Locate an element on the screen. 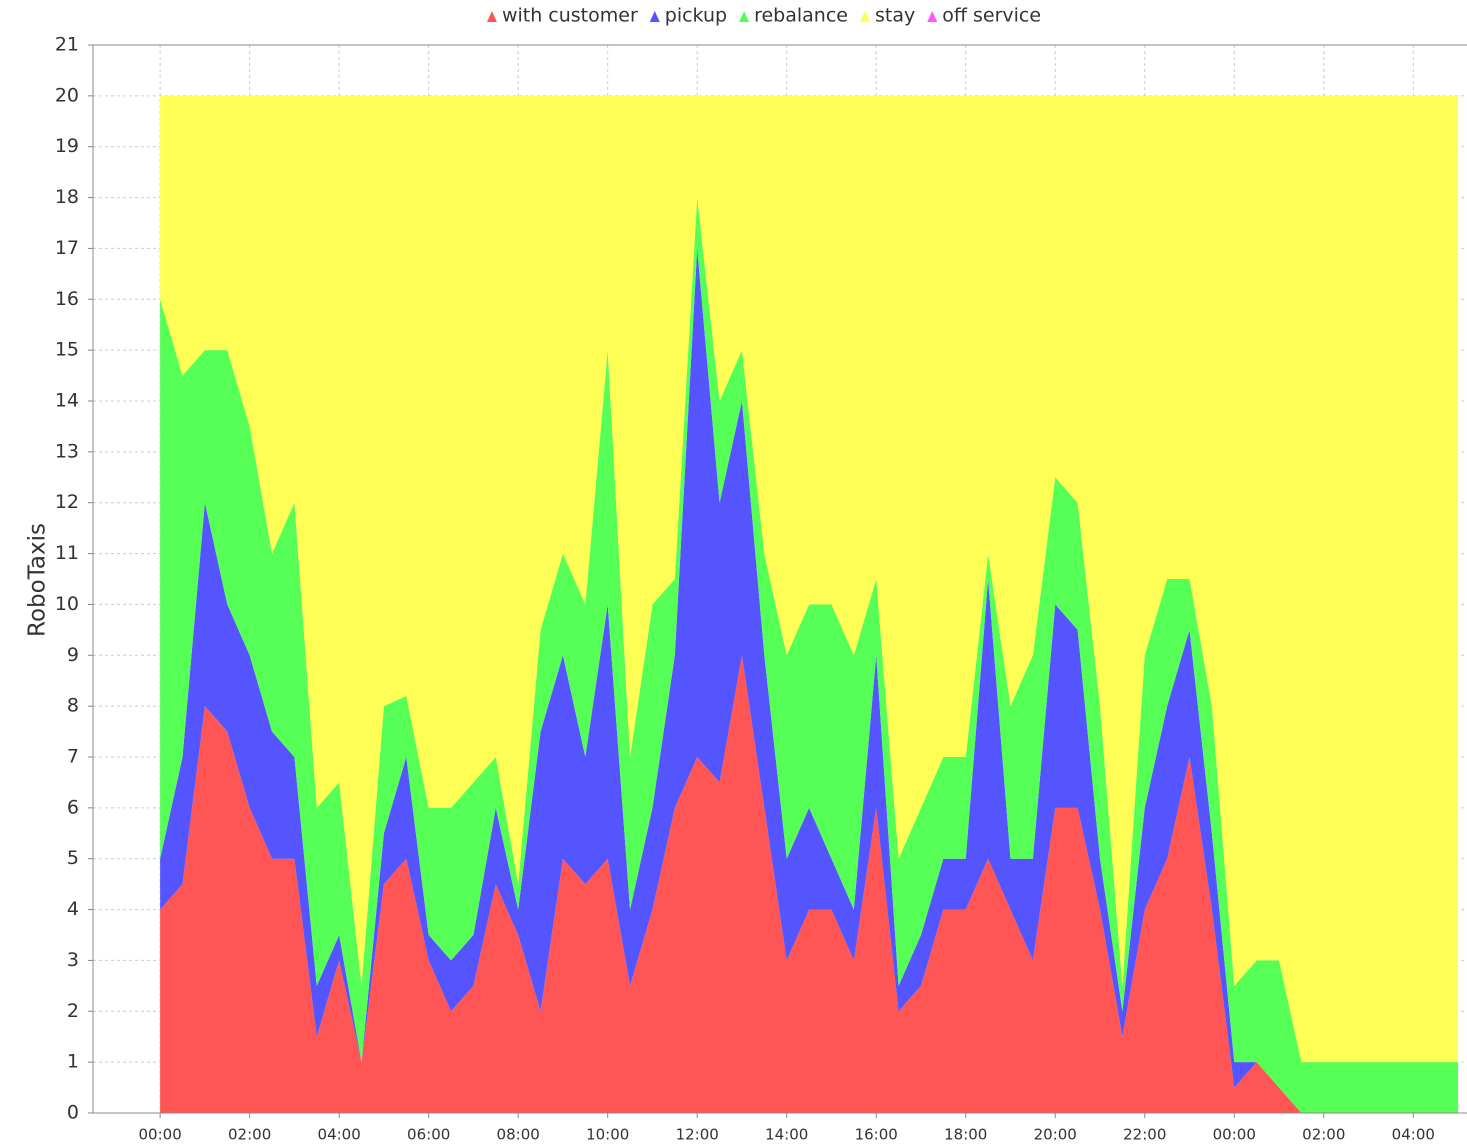 The width and height of the screenshot is (1467, 1147). x-tick-label: 22:00 is located at coordinates (1144, 1135).